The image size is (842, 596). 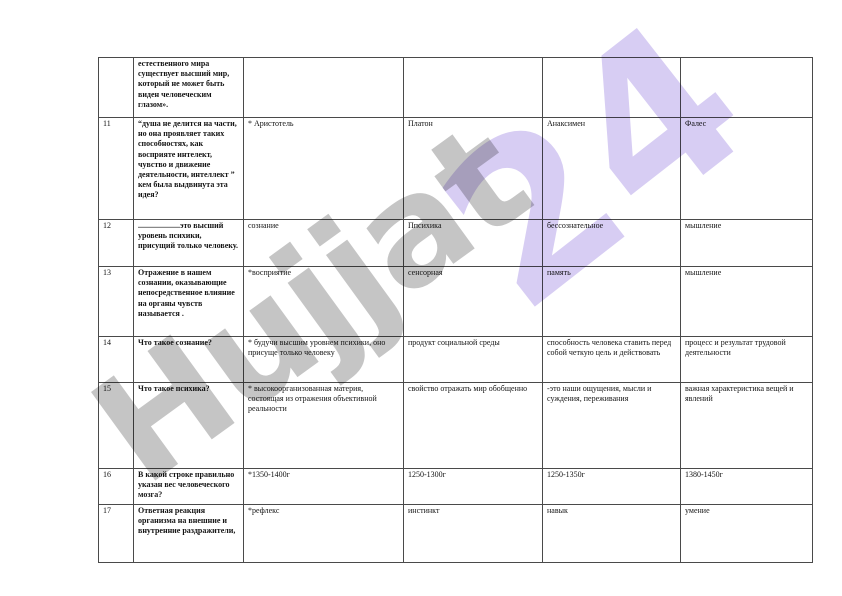 I want to click on row-number-cell: 16, so click(x=116, y=486).